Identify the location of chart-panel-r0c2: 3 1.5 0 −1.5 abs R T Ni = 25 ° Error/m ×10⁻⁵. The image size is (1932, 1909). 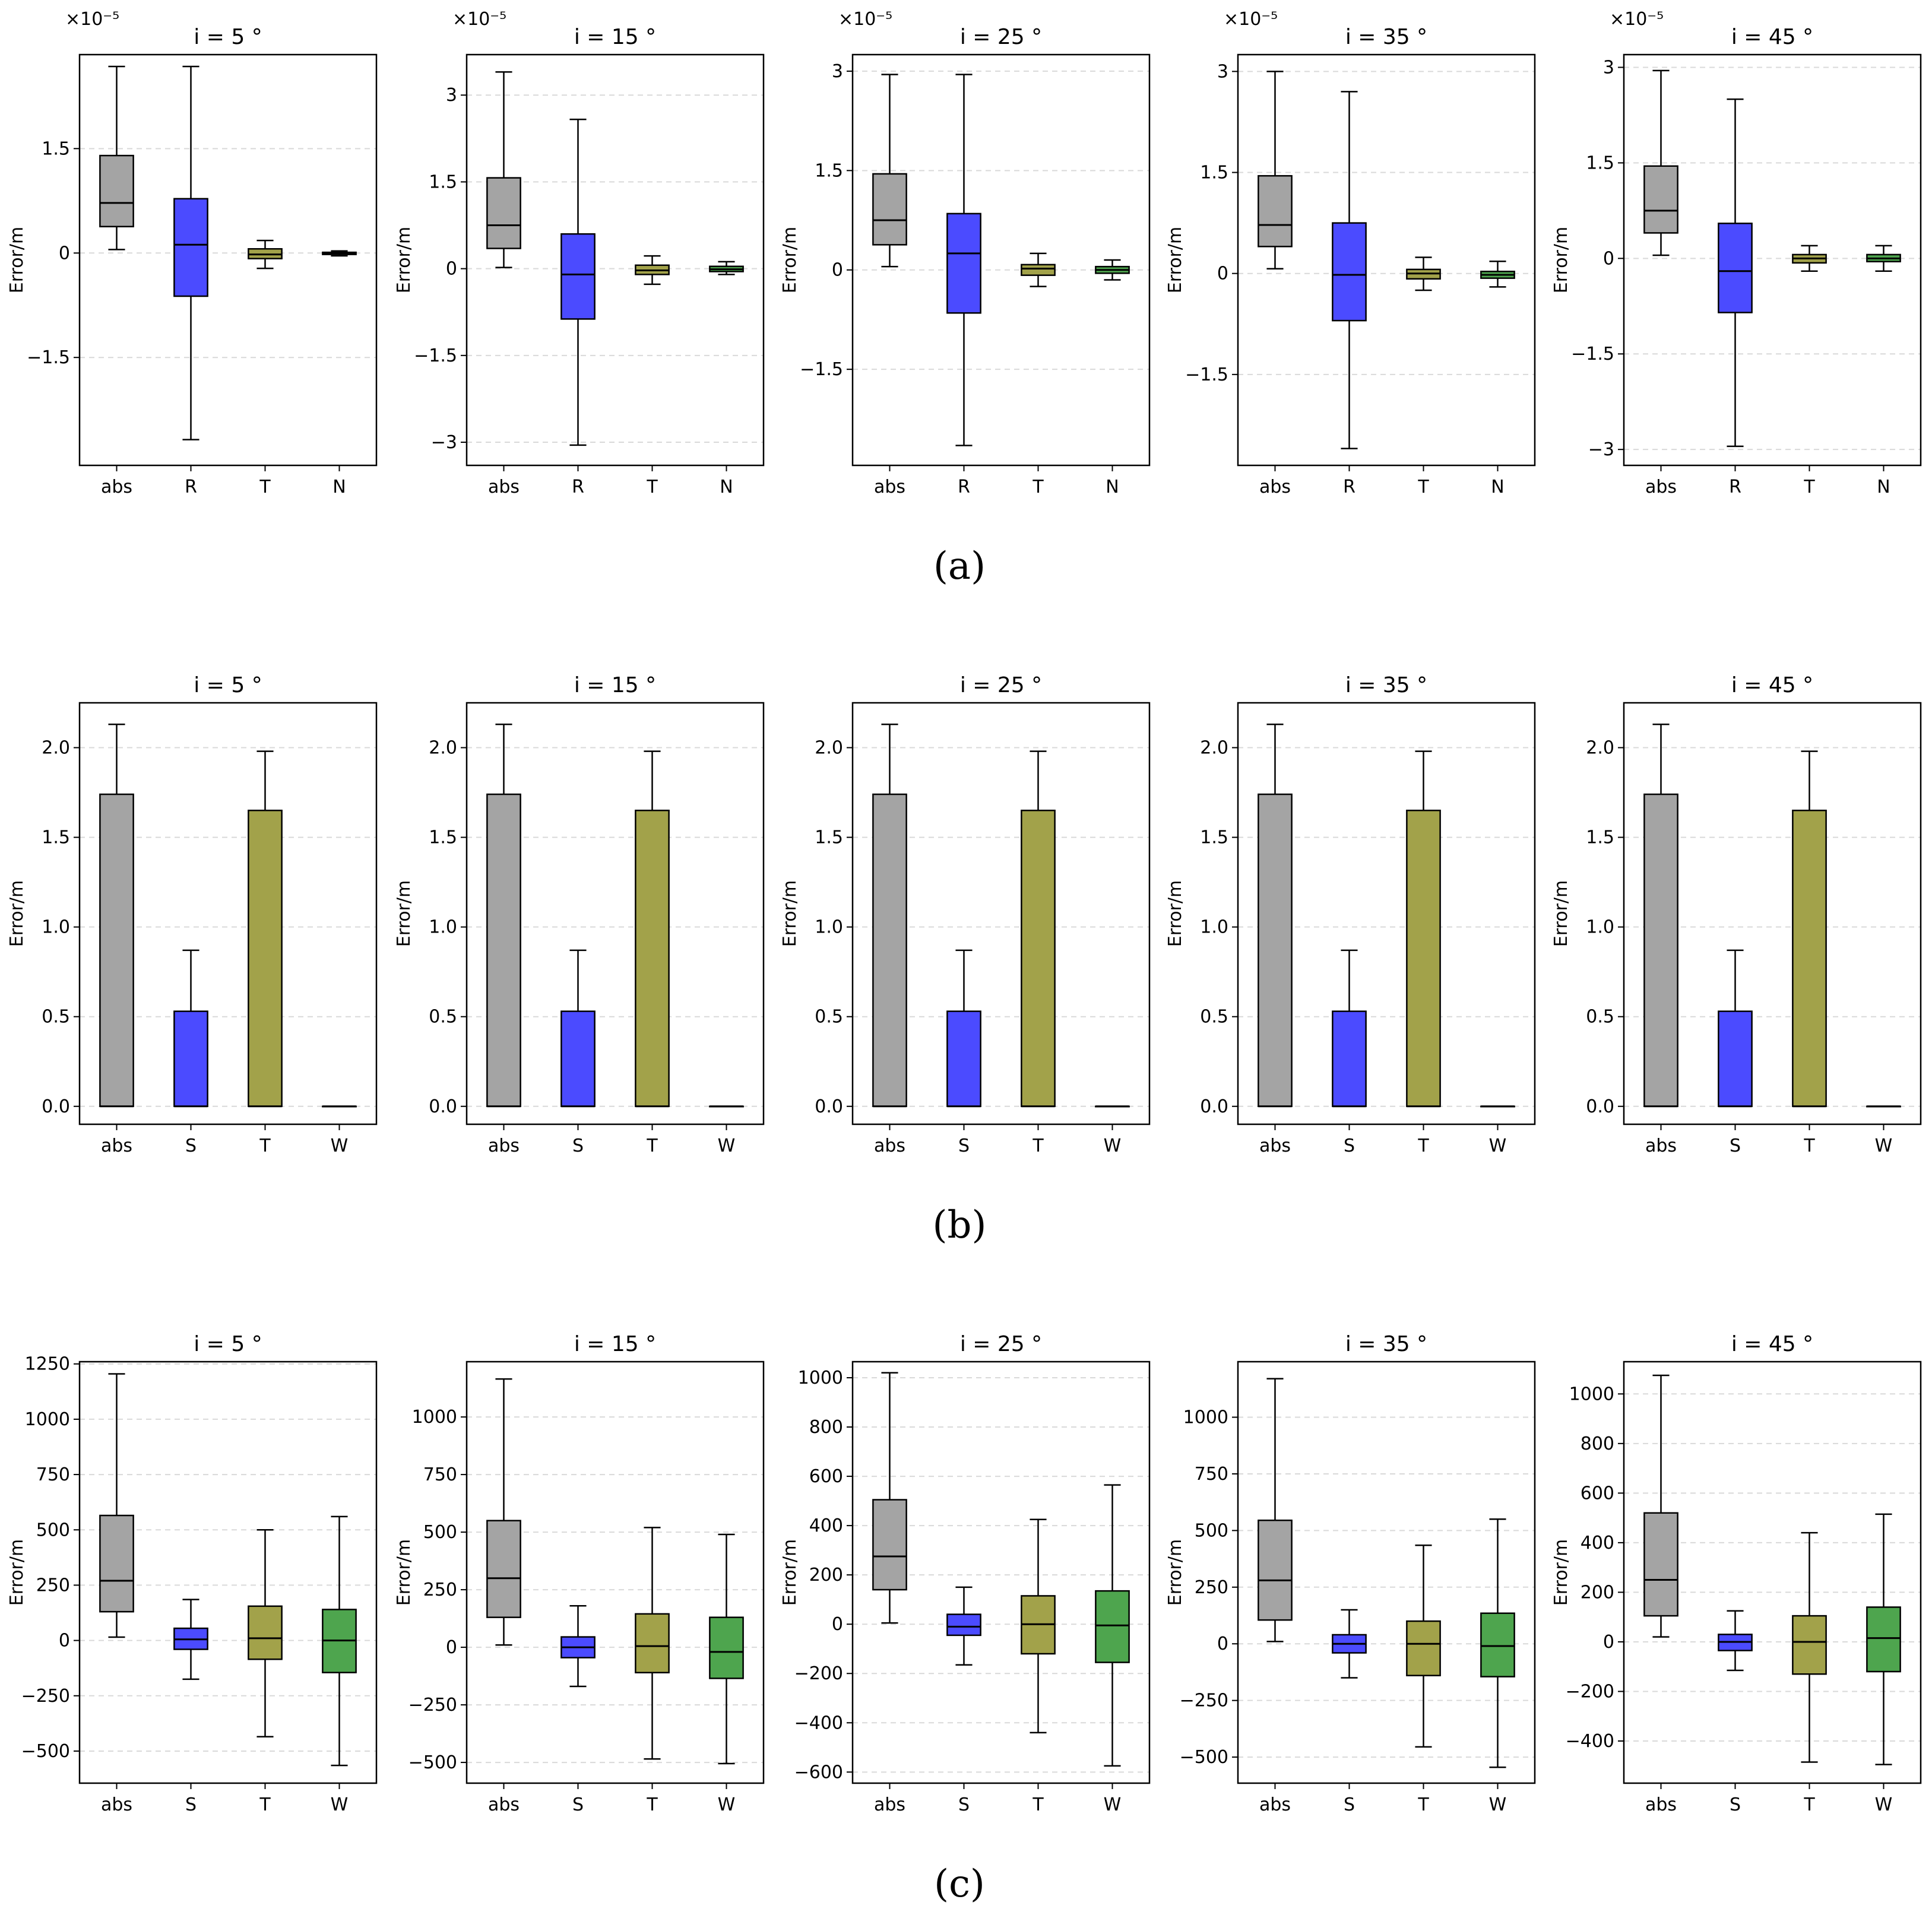
(966, 253).